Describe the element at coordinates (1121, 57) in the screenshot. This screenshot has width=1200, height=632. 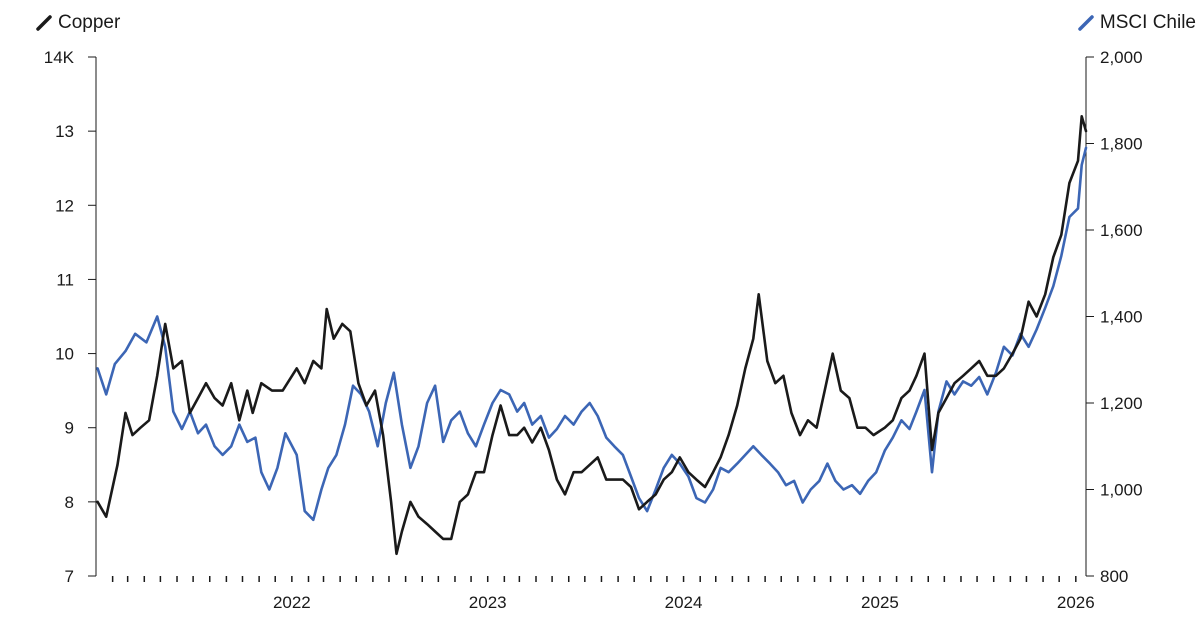
I see `right-tick-label: 2,000` at that location.